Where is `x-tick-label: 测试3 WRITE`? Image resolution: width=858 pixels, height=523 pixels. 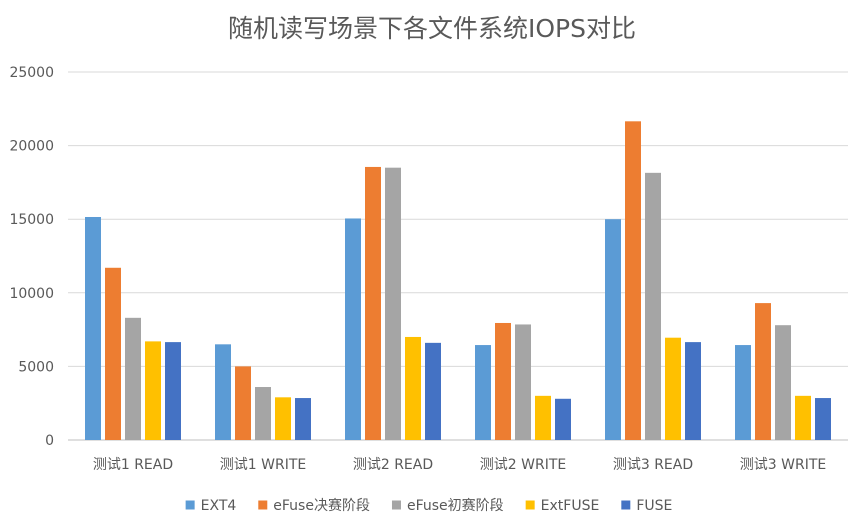
x-tick-label: 测试3 WRITE is located at coordinates (783, 465).